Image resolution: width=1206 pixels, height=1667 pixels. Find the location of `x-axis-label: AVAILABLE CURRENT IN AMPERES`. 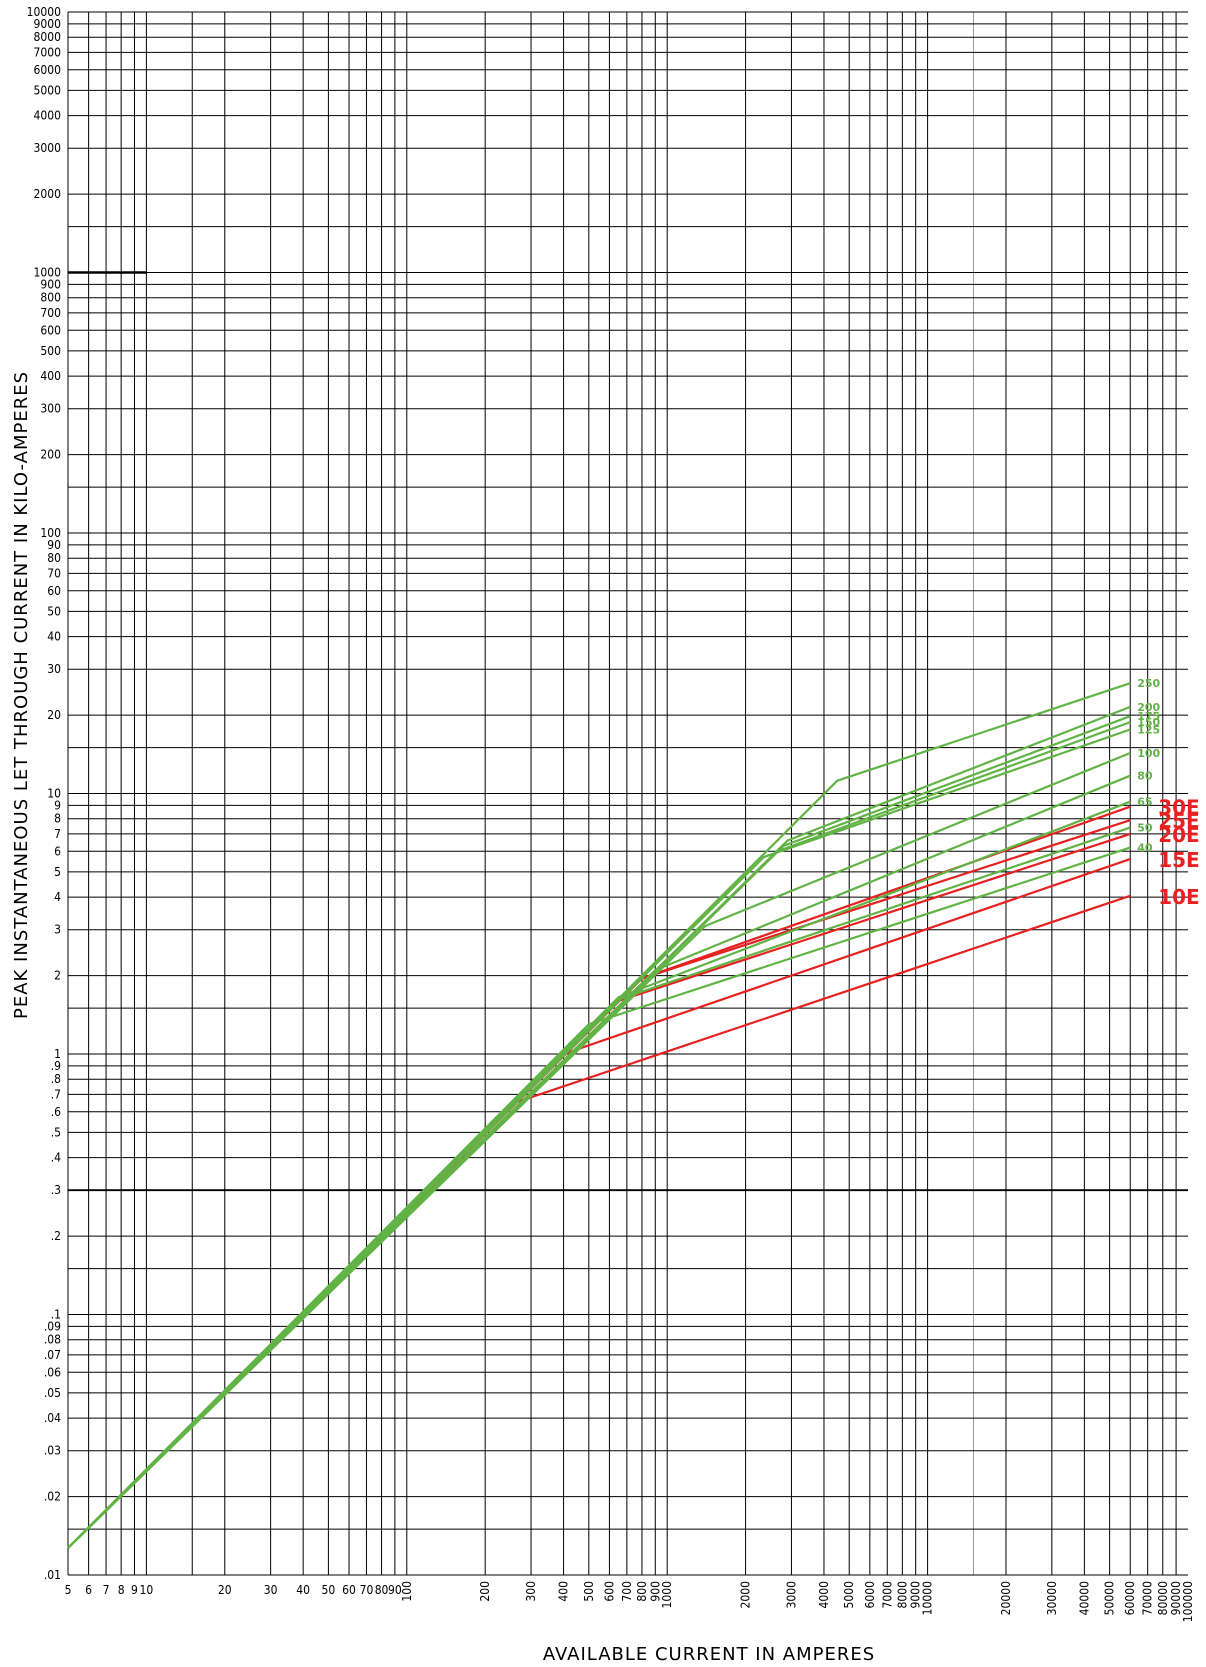

x-axis-label: AVAILABLE CURRENT IN AMPERES is located at coordinates (709, 1654).